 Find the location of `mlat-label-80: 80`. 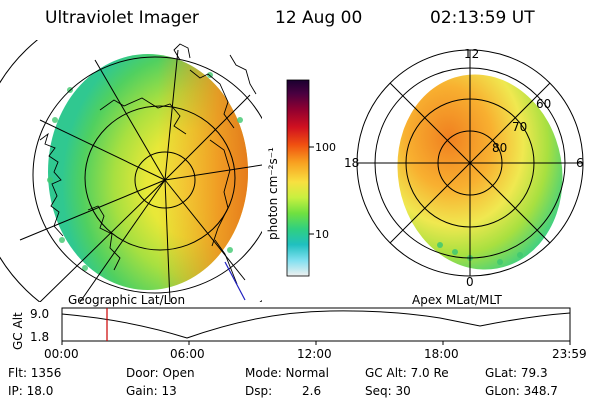

mlat-label-80: 80 is located at coordinates (499, 148).